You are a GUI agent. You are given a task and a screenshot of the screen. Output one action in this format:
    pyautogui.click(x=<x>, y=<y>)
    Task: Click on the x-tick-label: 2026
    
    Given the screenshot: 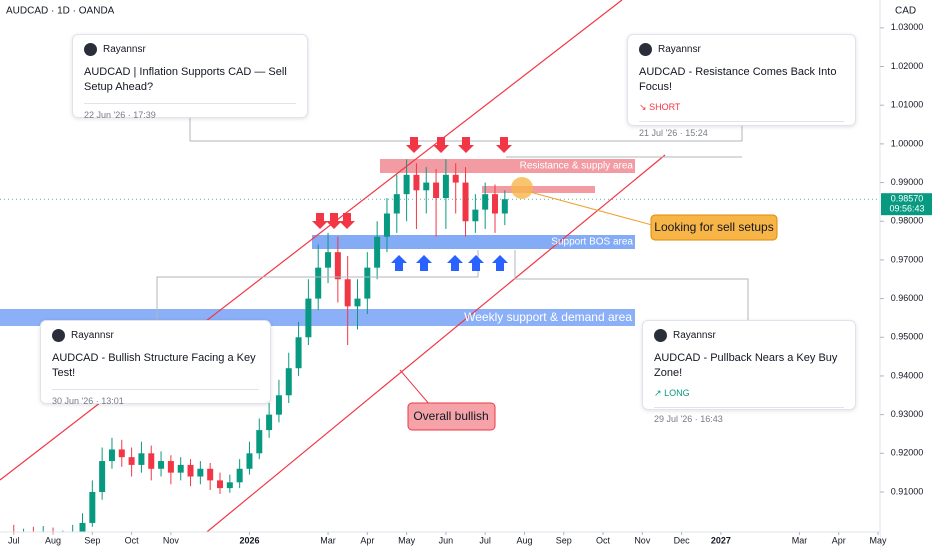 What is the action you would take?
    pyautogui.click(x=249, y=540)
    